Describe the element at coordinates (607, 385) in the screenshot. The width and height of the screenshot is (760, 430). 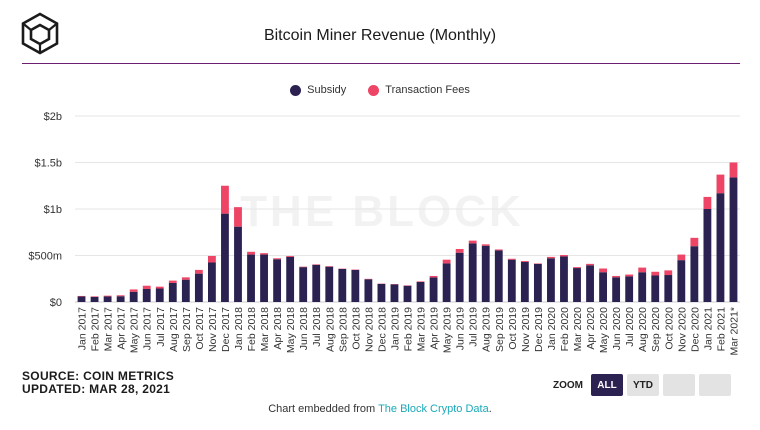
I see `zoom-all-button: ALL` at that location.